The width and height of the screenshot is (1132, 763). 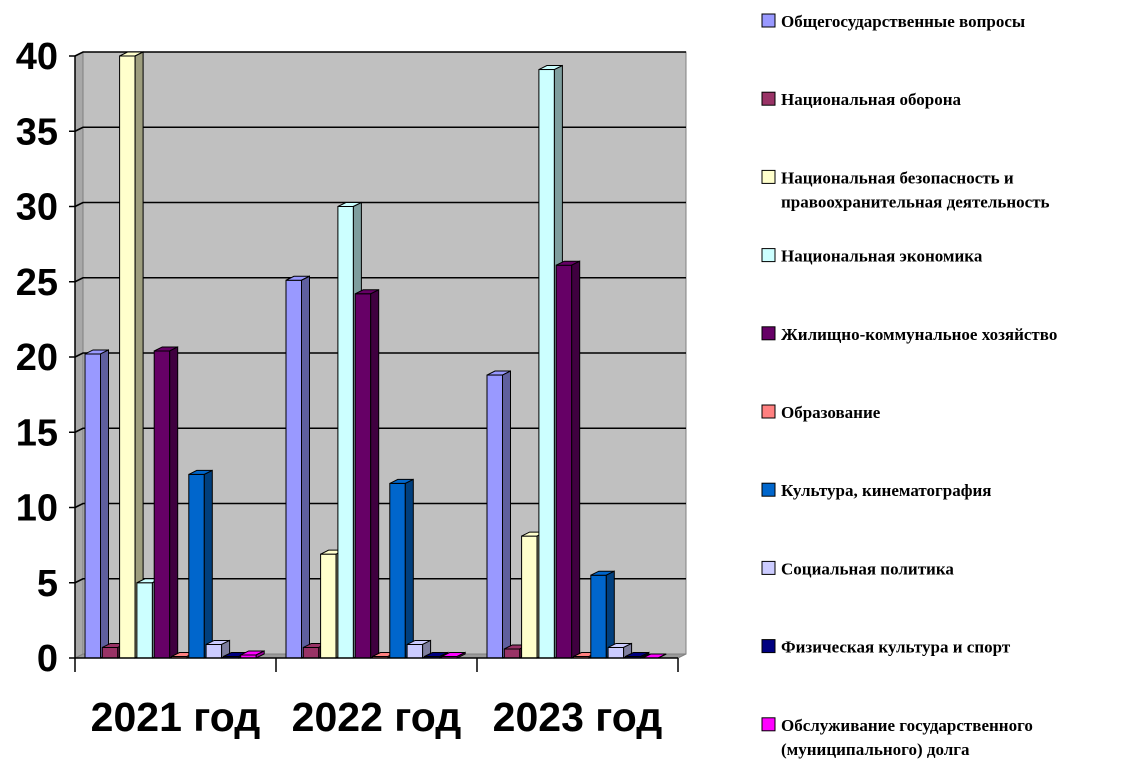 What do you see at coordinates (37, 57) in the screenshot?
I see `y-tick-label: 40` at bounding box center [37, 57].